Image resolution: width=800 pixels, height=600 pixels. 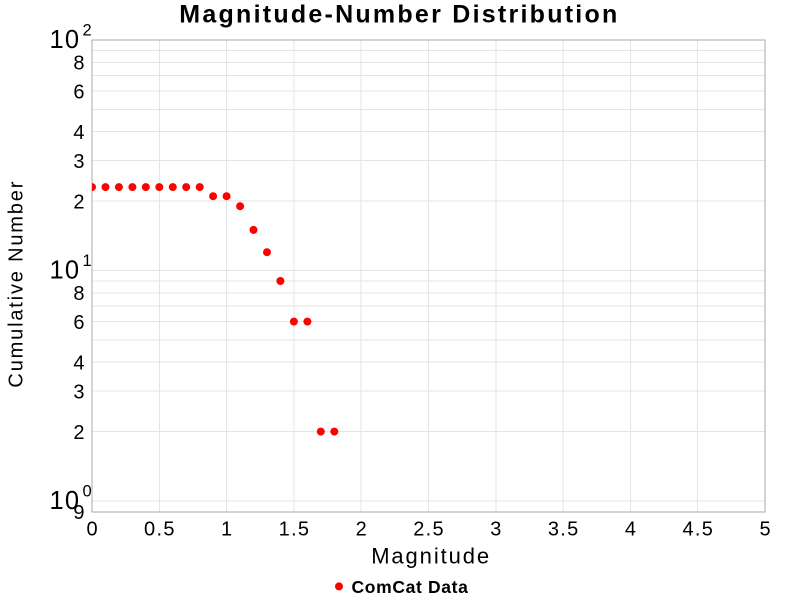 I want to click on svg-text: Magnitude, so click(x=431, y=555).